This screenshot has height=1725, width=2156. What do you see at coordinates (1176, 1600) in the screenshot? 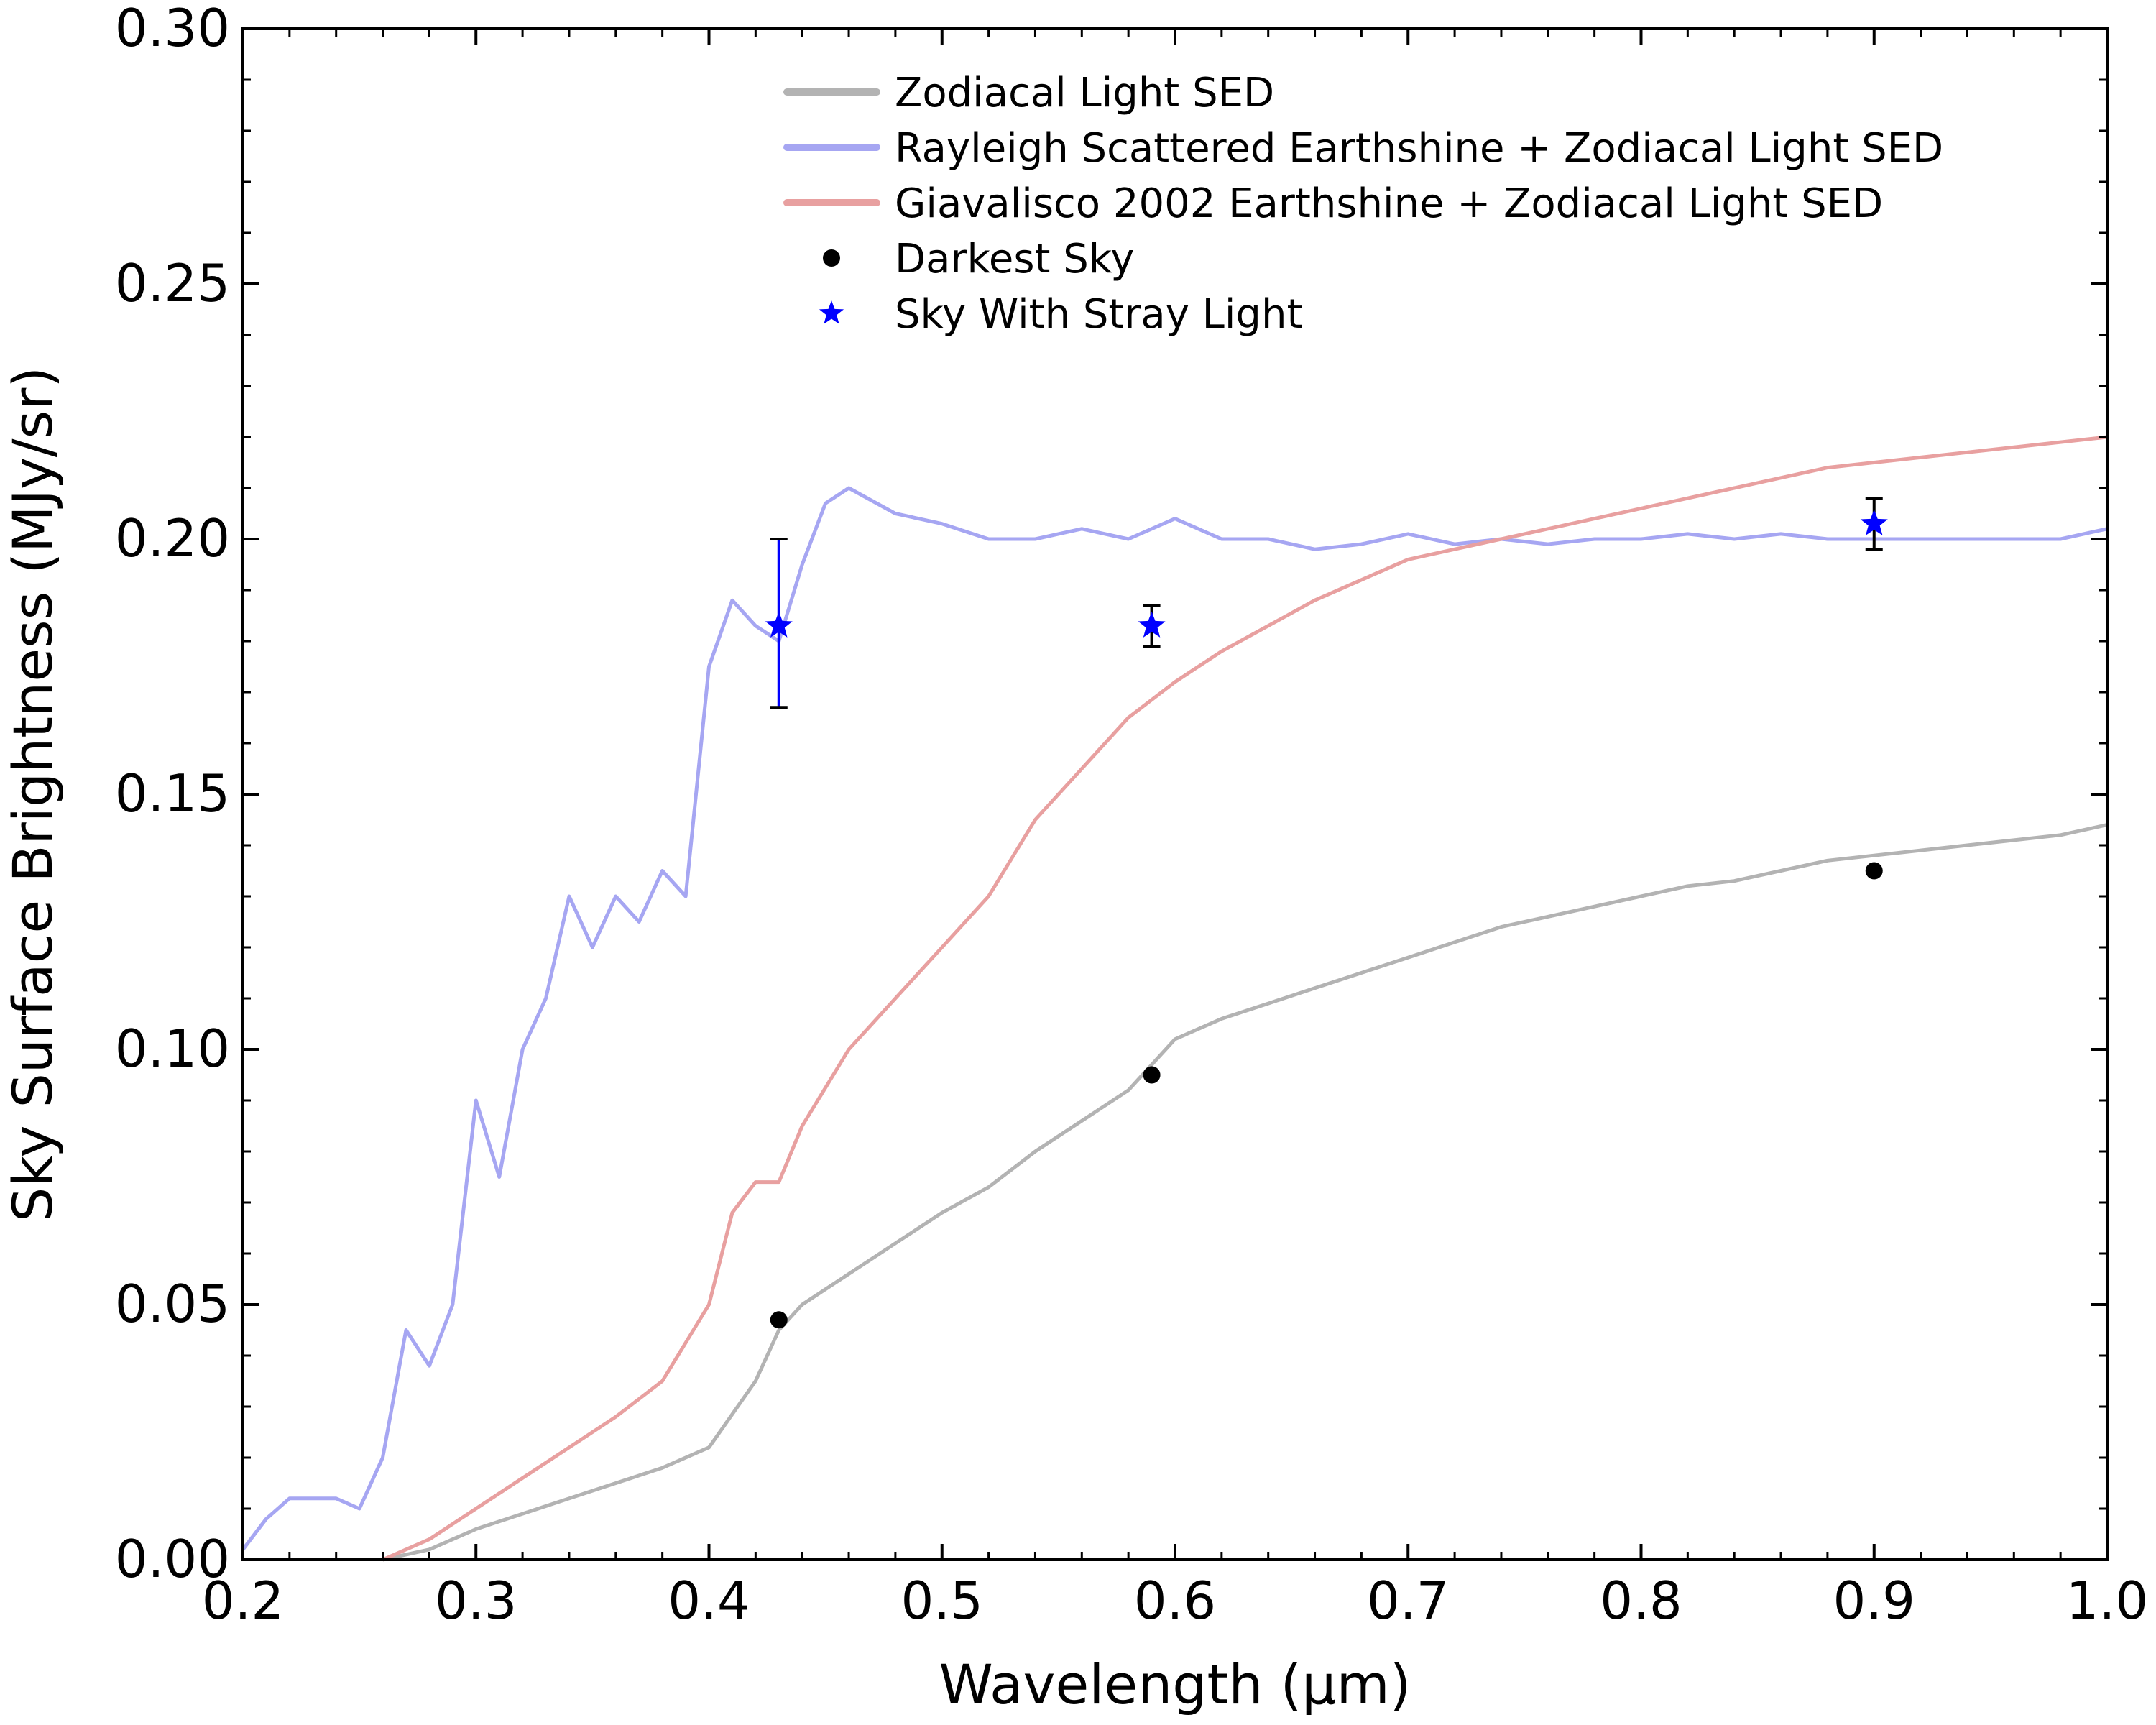
I see `x-tick-label: 0.6` at bounding box center [1176, 1600].